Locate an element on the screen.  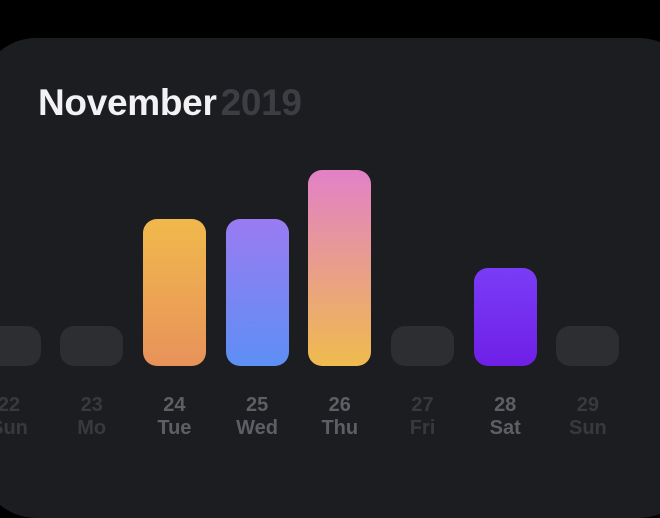
weekday-name: Thu is located at coordinates (340, 428).